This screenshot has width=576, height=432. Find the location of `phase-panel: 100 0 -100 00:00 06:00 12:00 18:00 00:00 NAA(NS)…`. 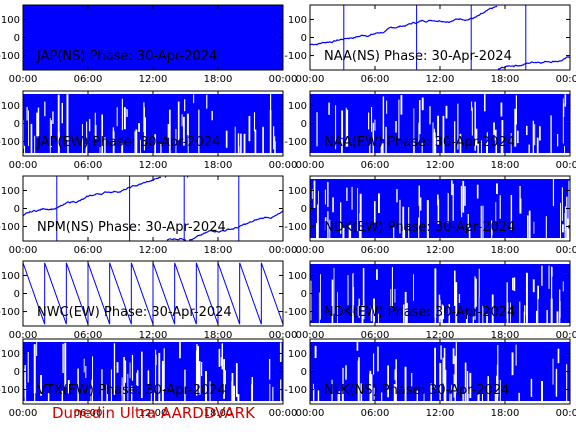

phase-panel: 100 0 -100 00:00 06:00 12:00 18:00 00:00 NAA(NS)… is located at coordinates (430, 44).